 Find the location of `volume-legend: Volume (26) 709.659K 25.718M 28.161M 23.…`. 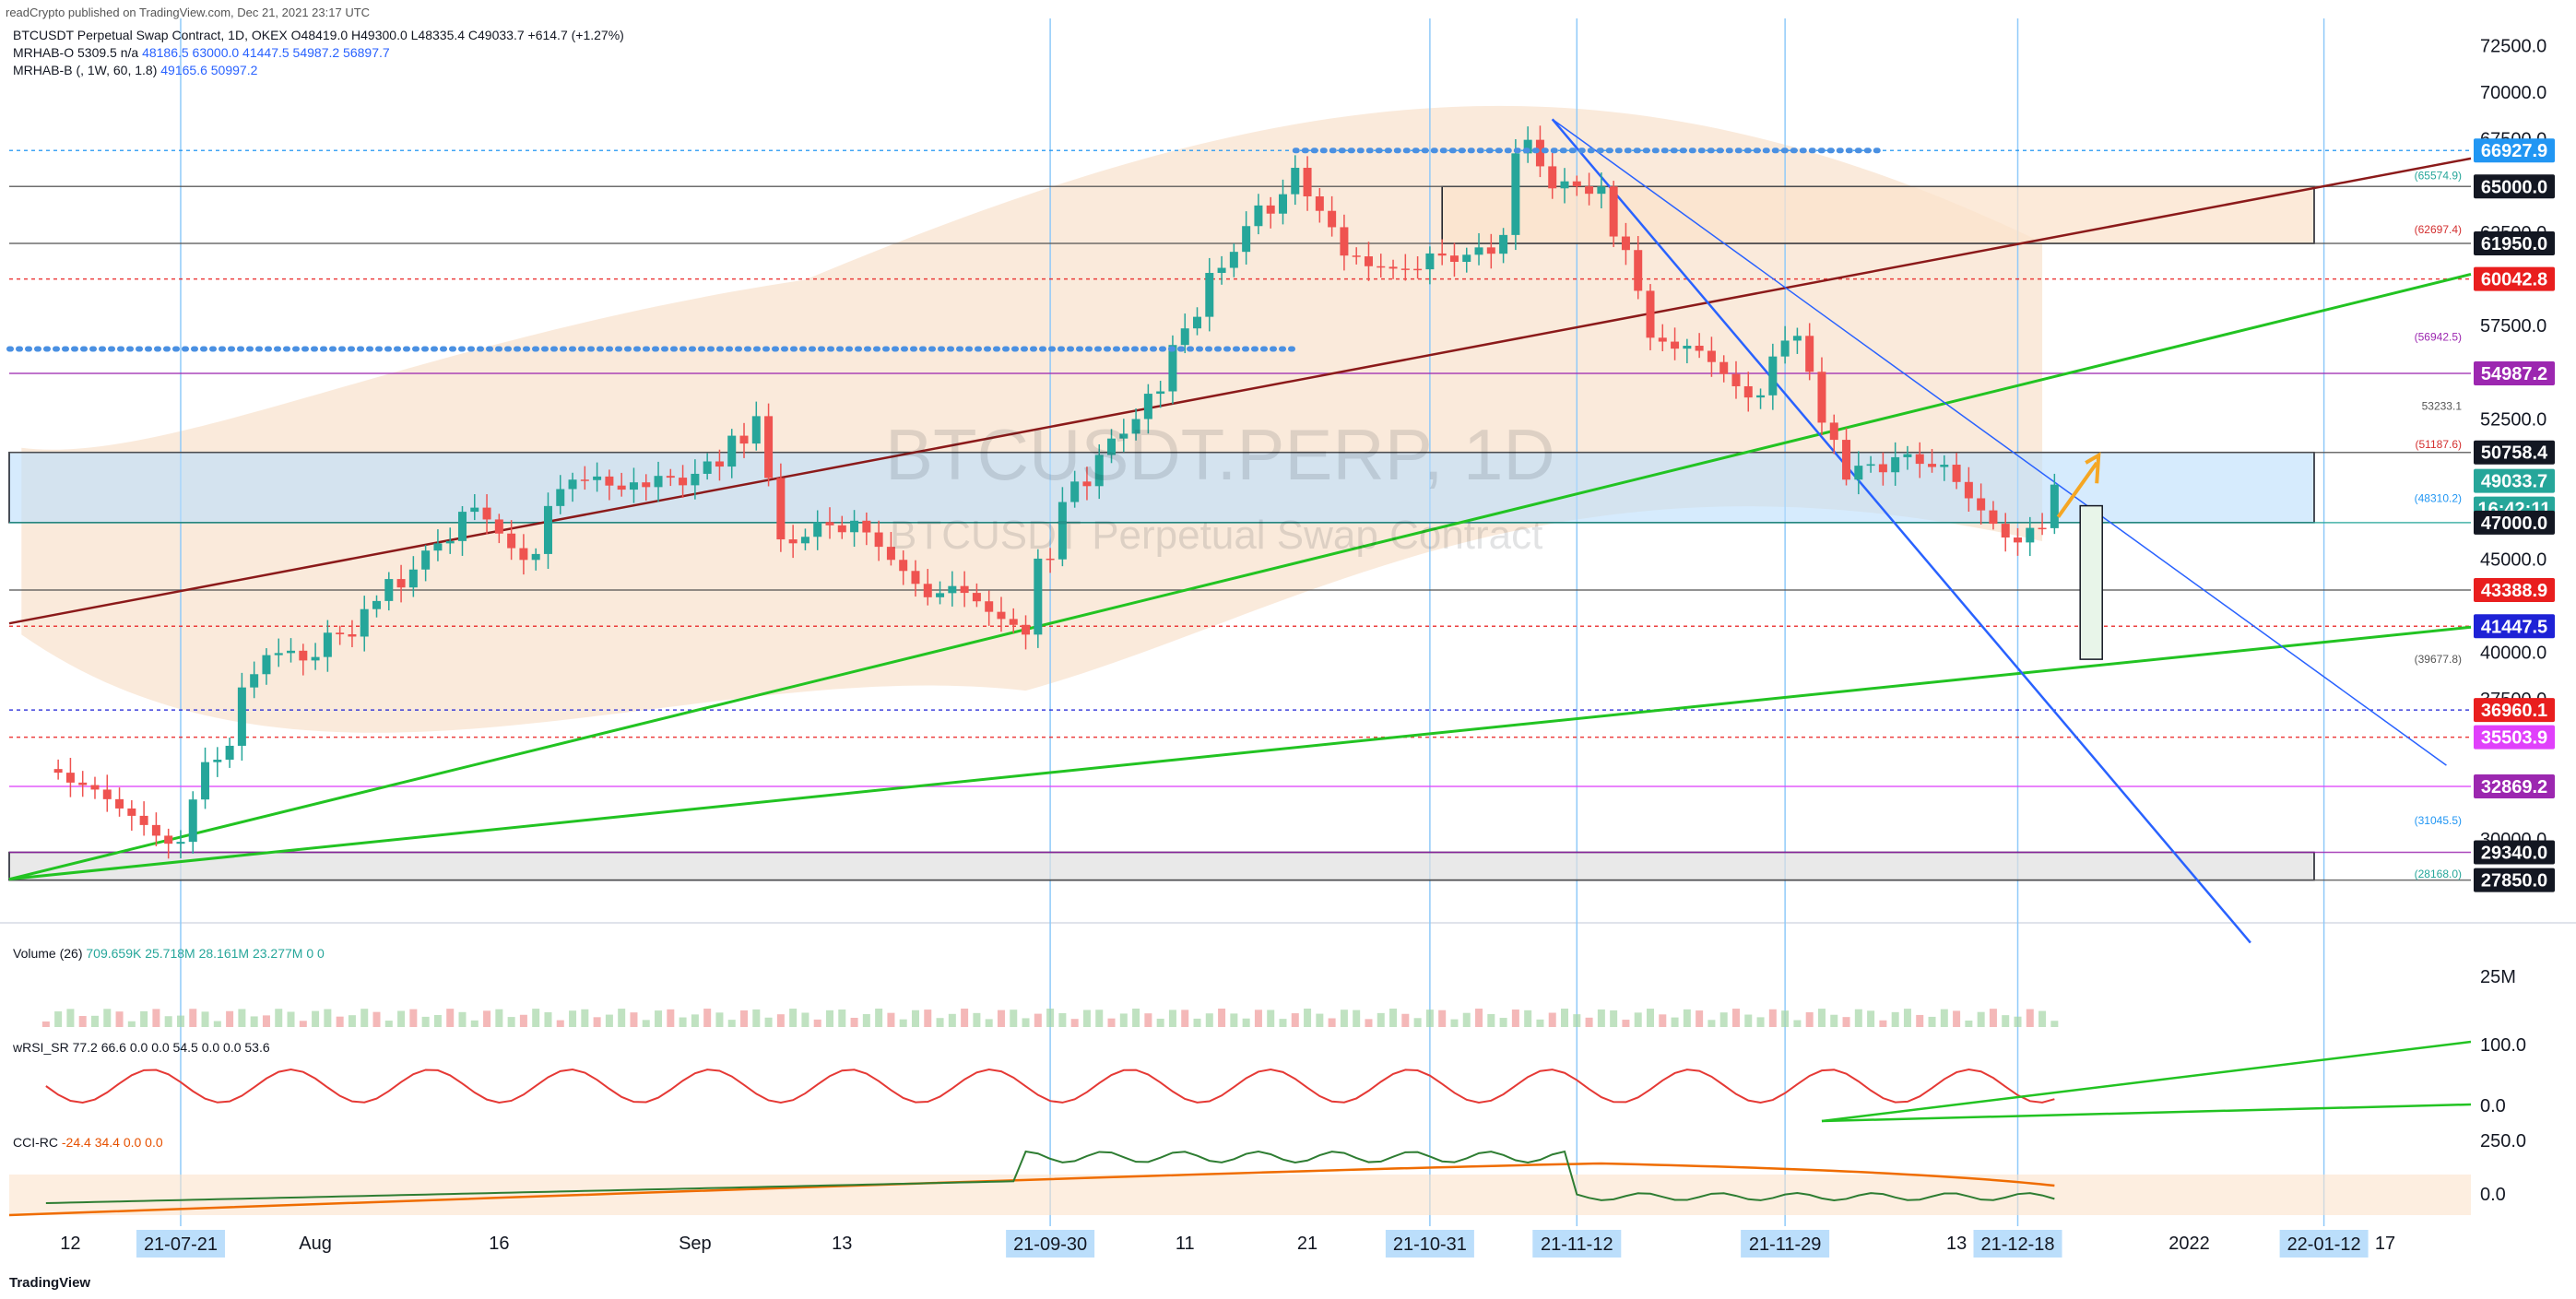

volume-legend: Volume (26) 709.659K 25.718M 28.161M 23.… is located at coordinates (169, 953).